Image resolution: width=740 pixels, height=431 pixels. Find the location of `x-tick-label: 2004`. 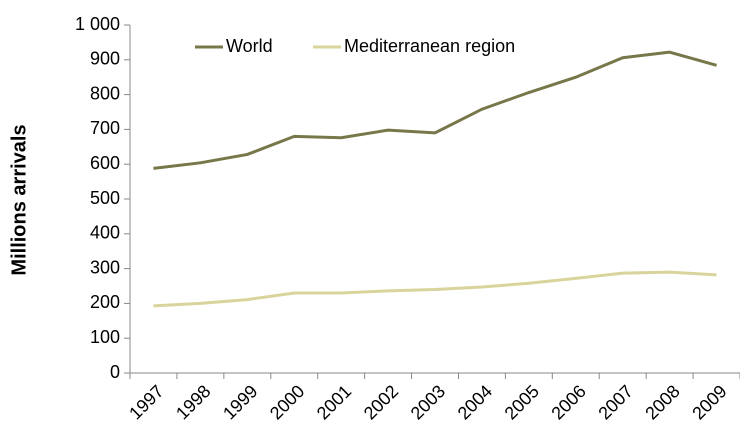

x-tick-label: 2004 is located at coordinates (475, 402).